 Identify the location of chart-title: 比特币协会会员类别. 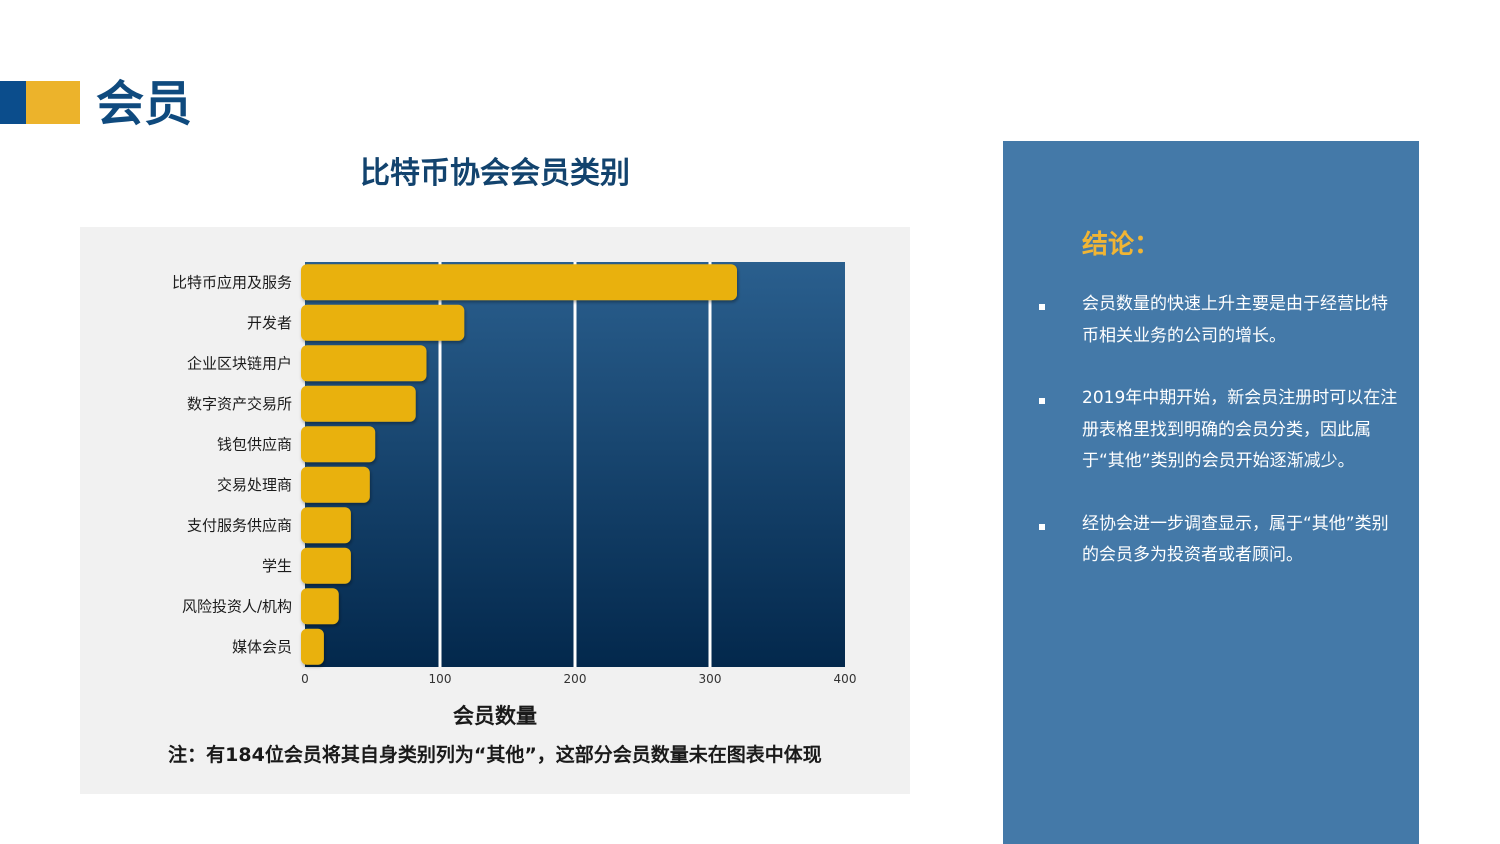
(495, 173).